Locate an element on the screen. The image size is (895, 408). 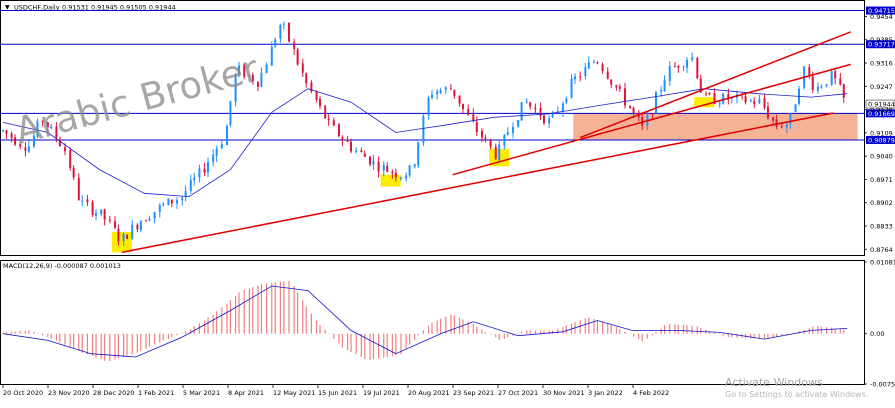
date-tick-label: 4 Feb 2022 is located at coordinates (651, 393).